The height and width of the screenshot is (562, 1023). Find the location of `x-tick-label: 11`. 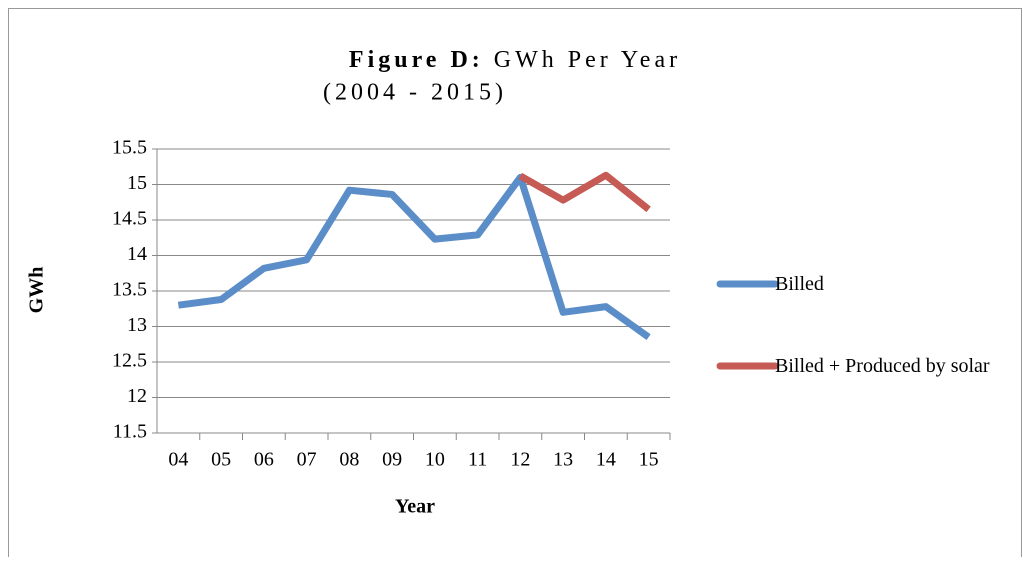

x-tick-label: 11 is located at coordinates (477, 460).